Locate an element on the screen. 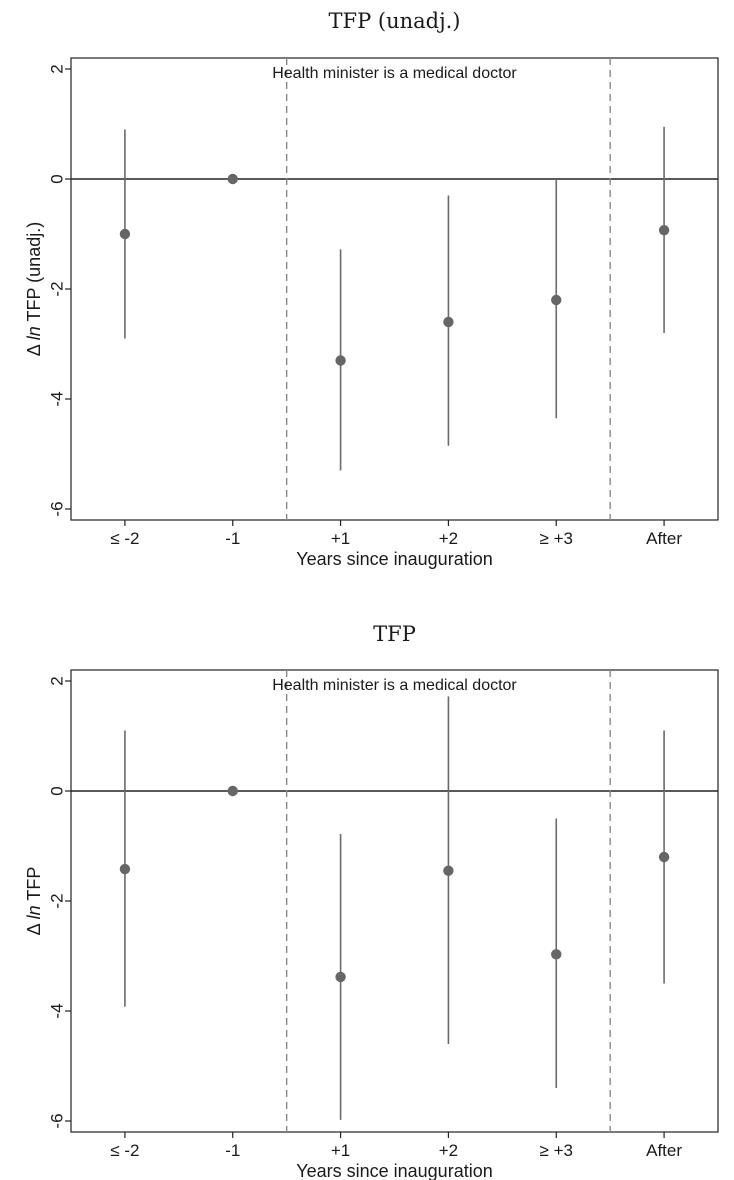 The image size is (734, 1180). y-axis-label: Δ ln TFP (unadj.) is located at coordinates (34, 289).